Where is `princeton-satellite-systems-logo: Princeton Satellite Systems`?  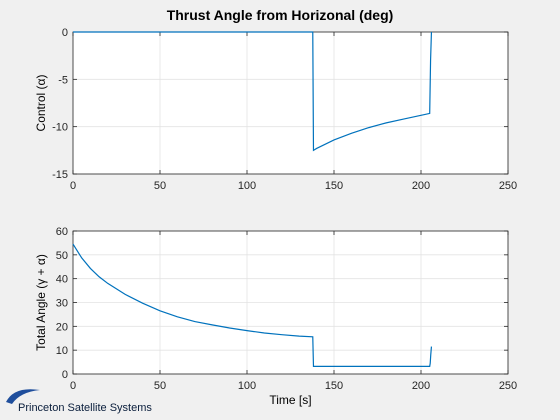
princeton-satellite-systems-logo: Princeton Satellite Systems is located at coordinates (79, 401).